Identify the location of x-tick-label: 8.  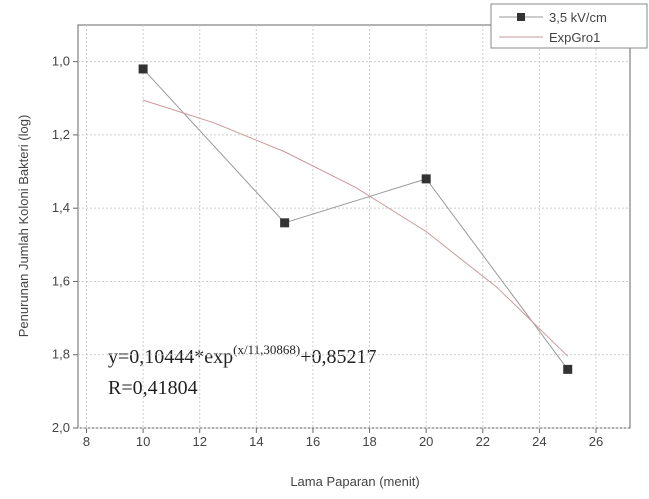
(86, 441).